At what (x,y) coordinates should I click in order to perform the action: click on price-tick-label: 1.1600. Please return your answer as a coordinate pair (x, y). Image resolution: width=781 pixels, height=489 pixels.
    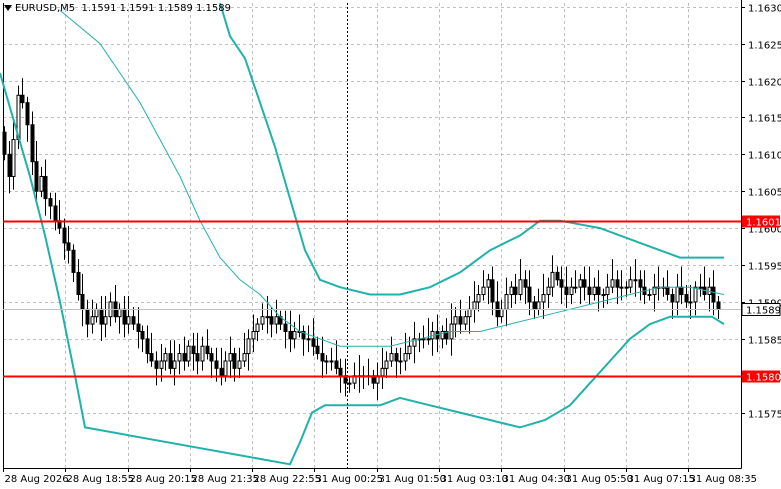
    Looking at the image, I should click on (764, 230).